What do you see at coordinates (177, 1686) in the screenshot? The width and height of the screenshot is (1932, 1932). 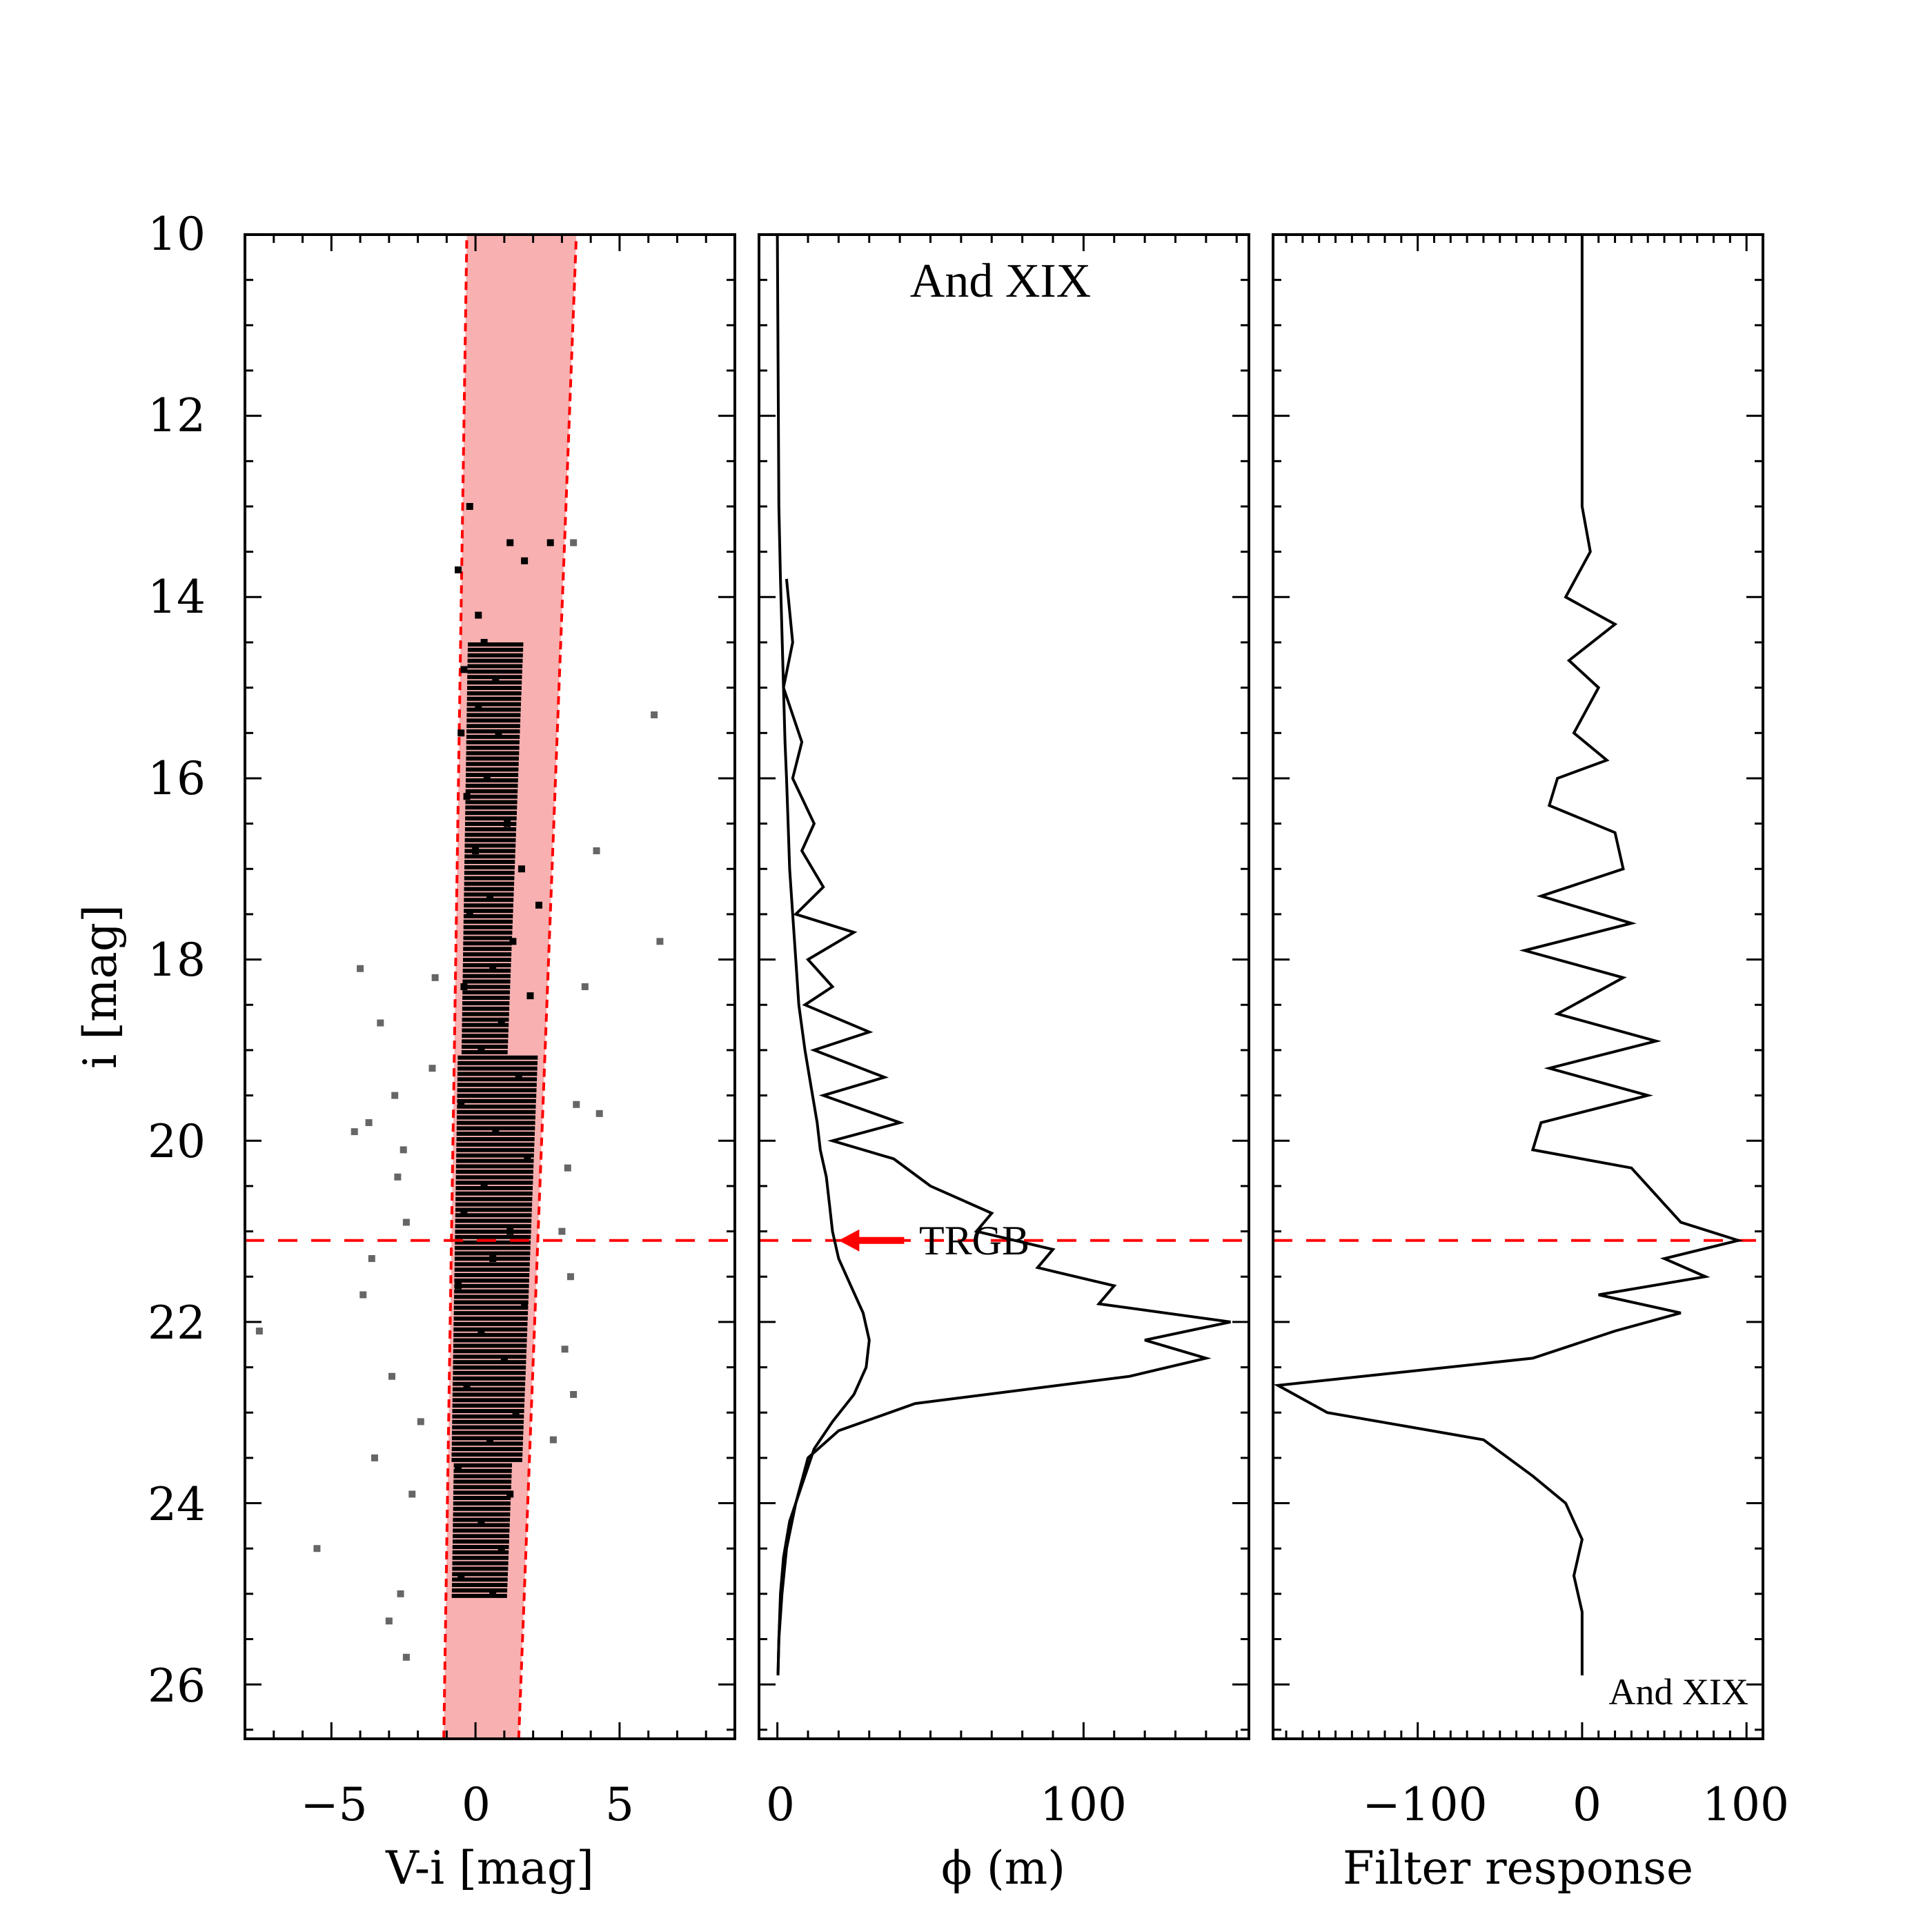 I see `ytick-label: 26` at bounding box center [177, 1686].